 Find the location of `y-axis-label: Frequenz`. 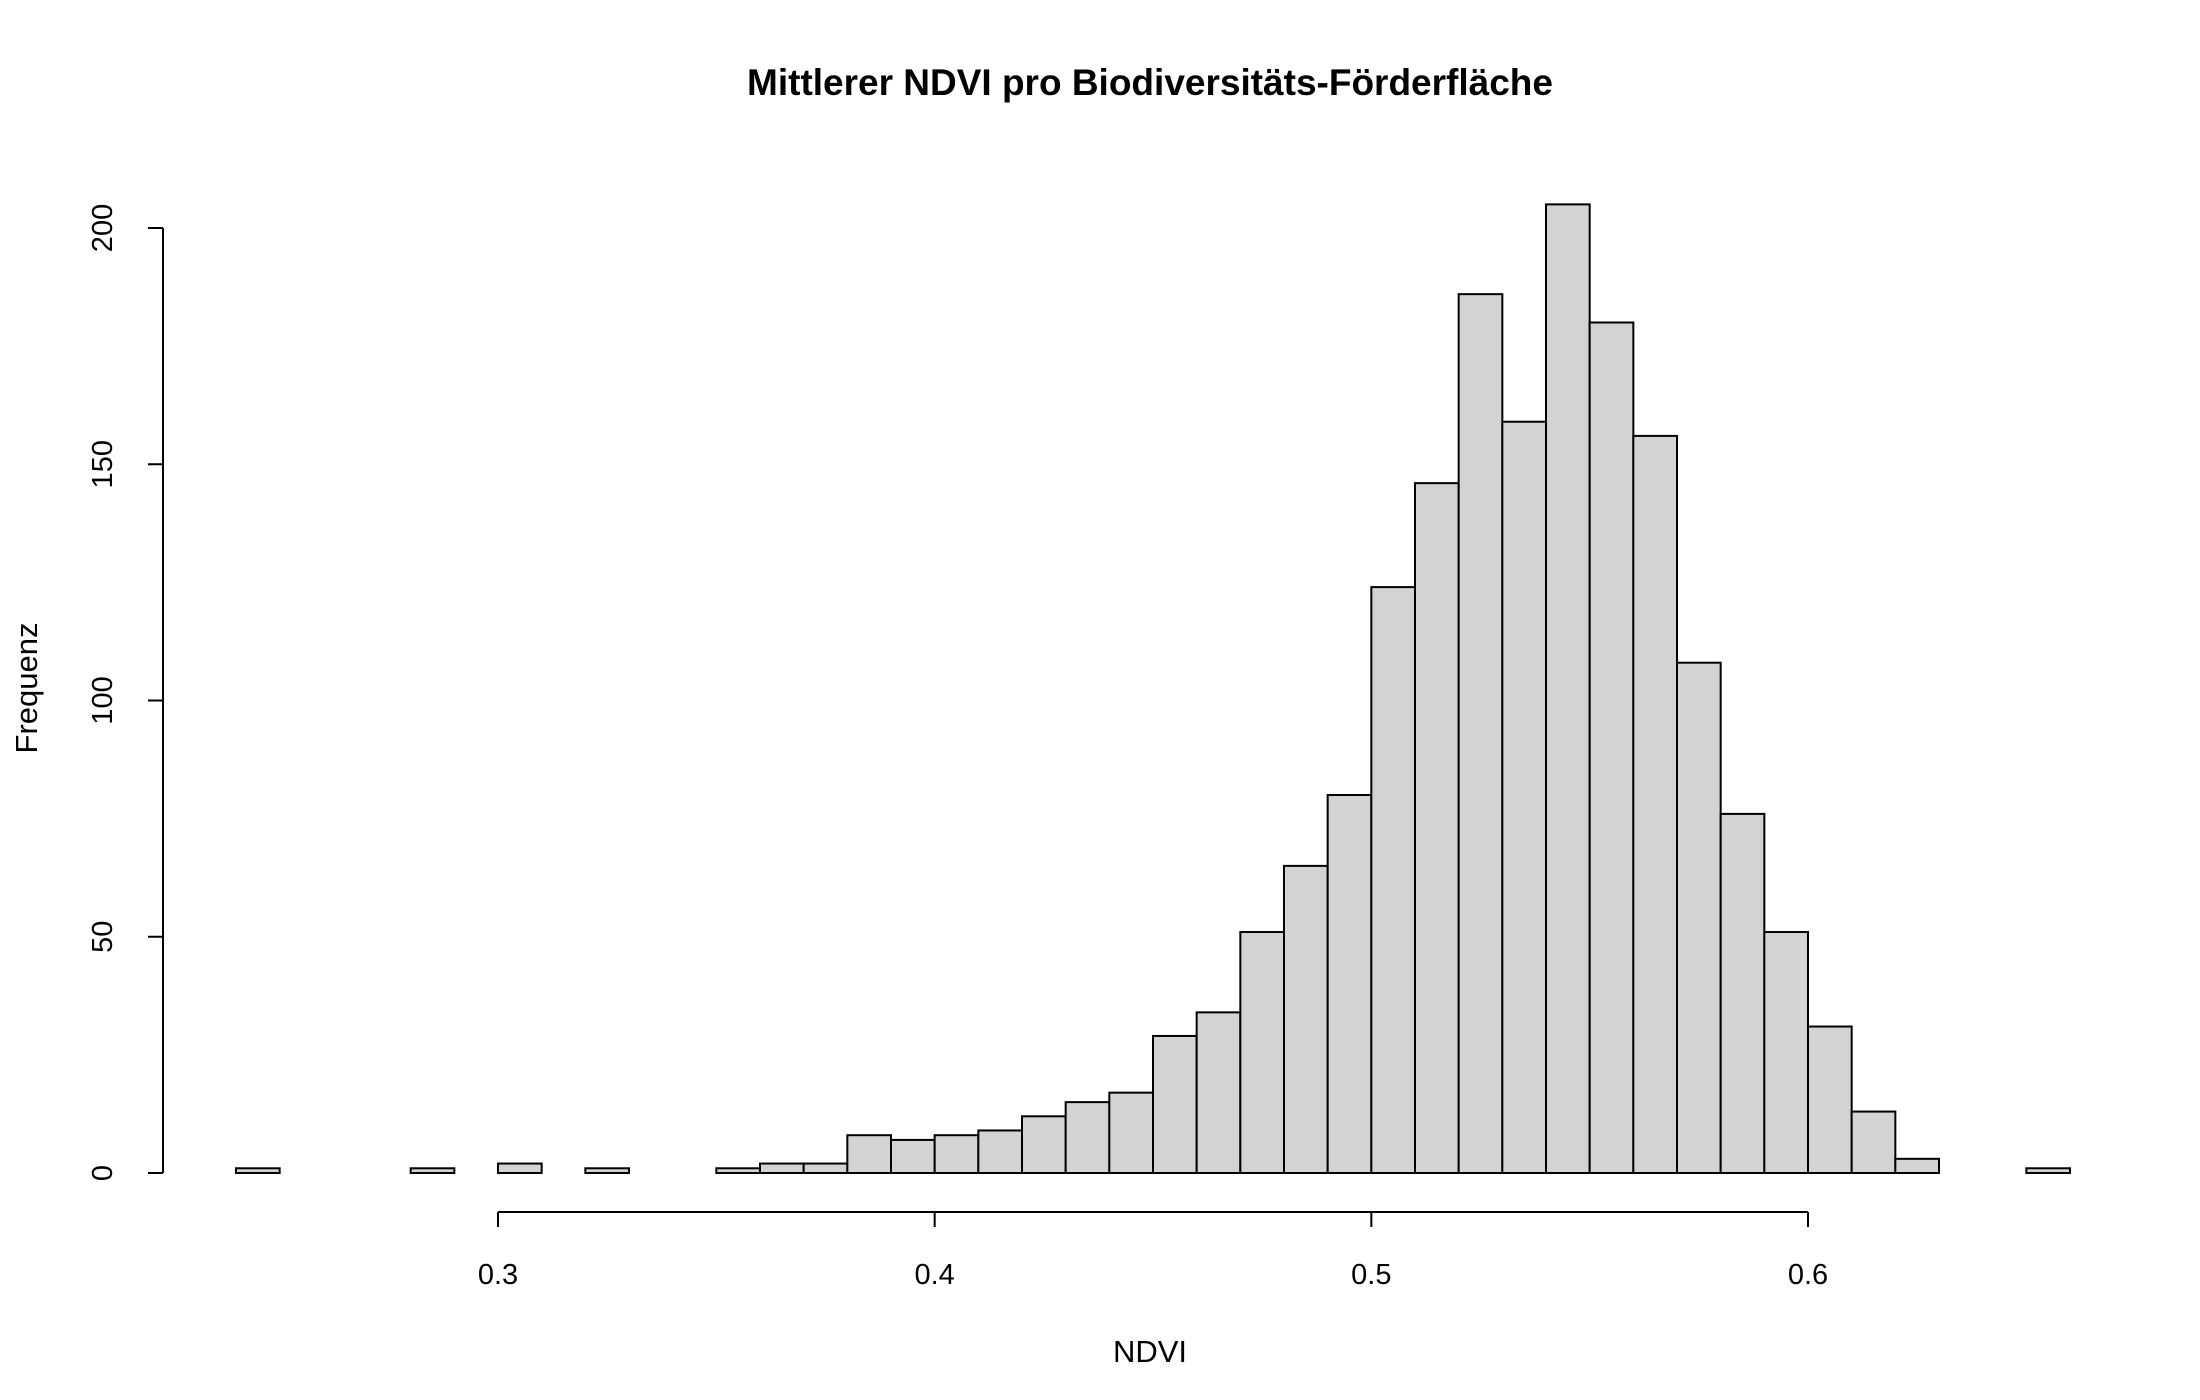

y-axis-label: Frequenz is located at coordinates (26, 688).